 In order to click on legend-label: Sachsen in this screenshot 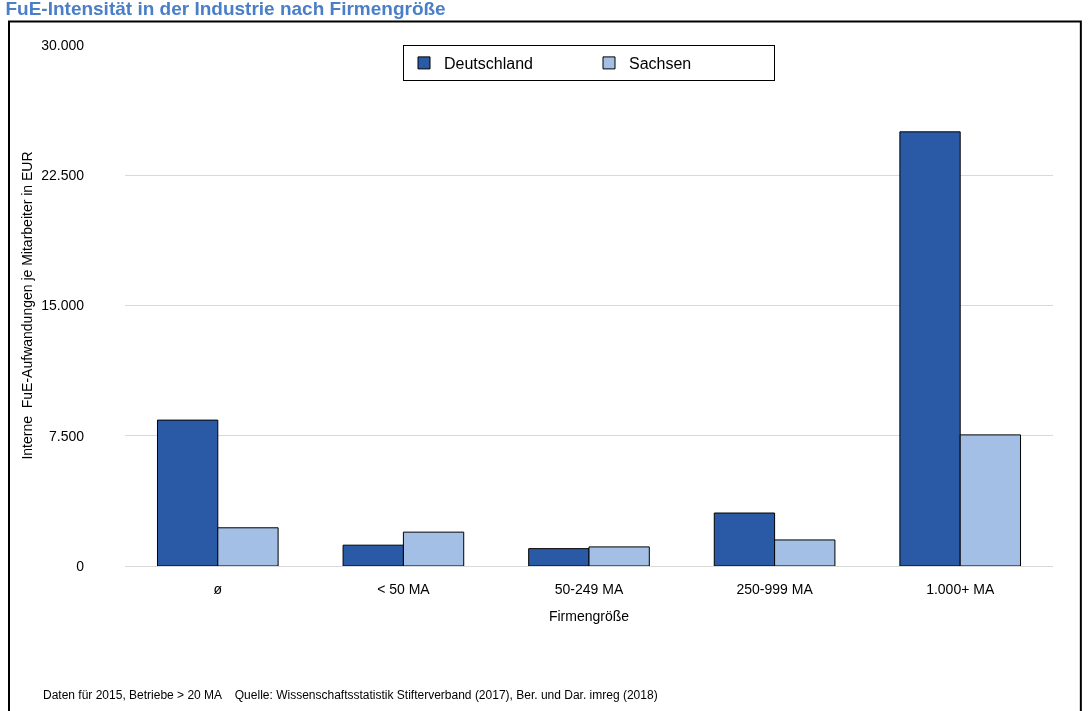, I will do `click(660, 64)`.